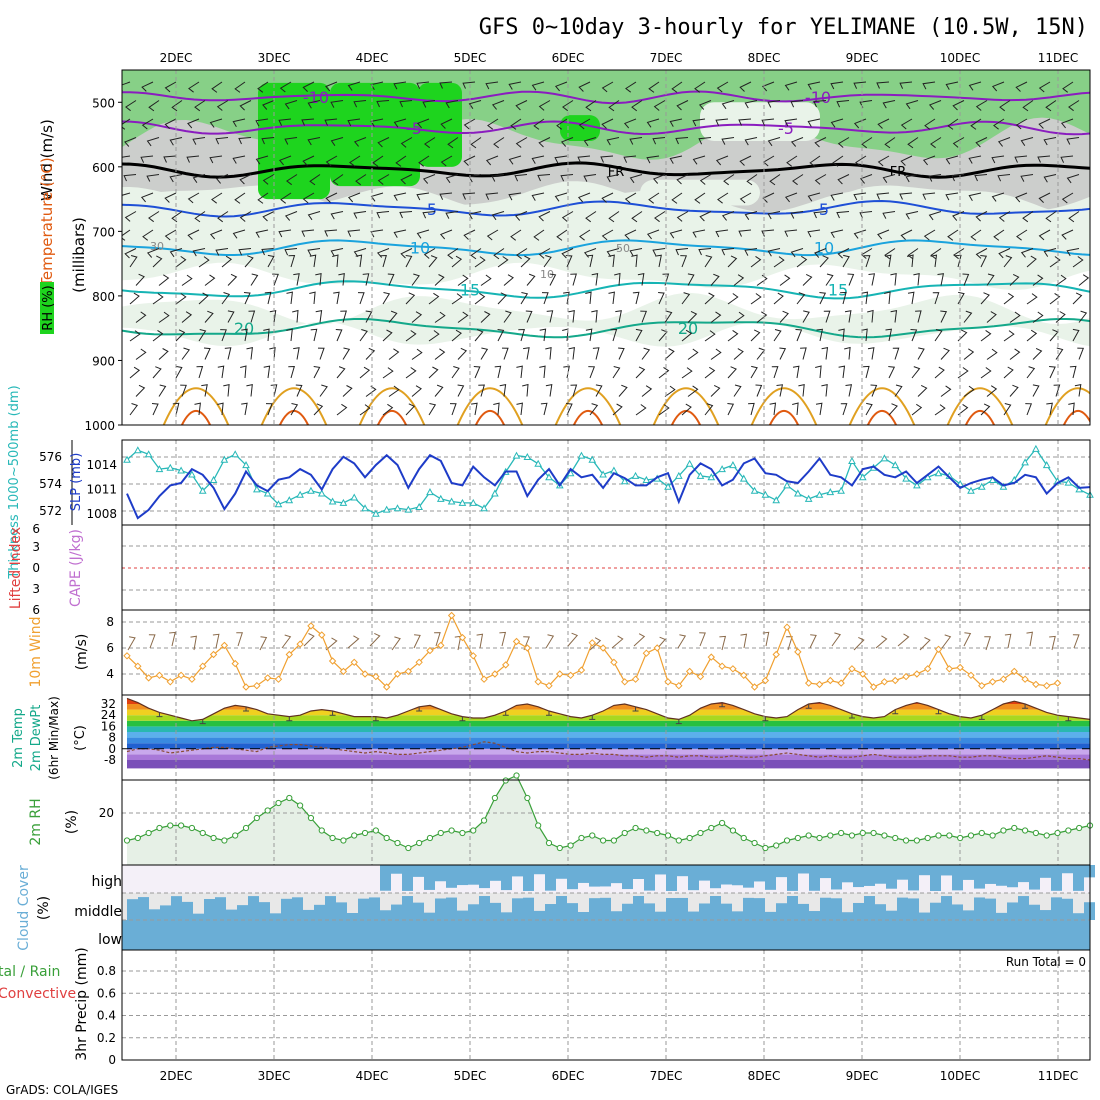 The width and height of the screenshot is (1100, 1100). I want to click on isotherm-label-7-1: 20, so click(244, 328).